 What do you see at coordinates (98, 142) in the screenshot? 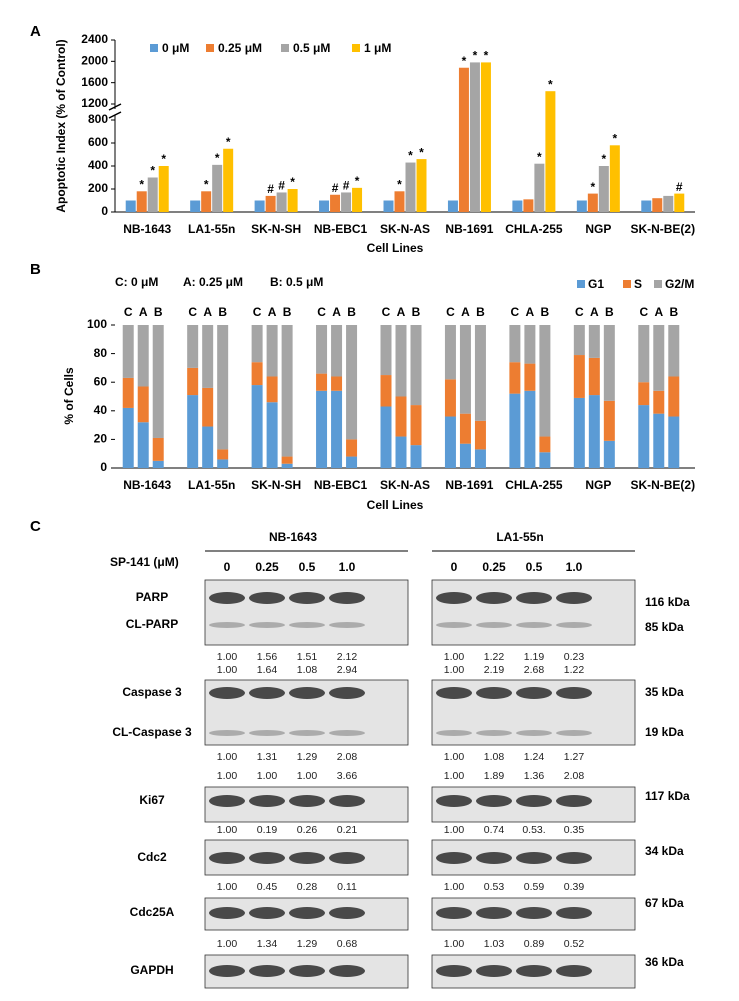
I see `y-tick-label: 600` at bounding box center [98, 142].